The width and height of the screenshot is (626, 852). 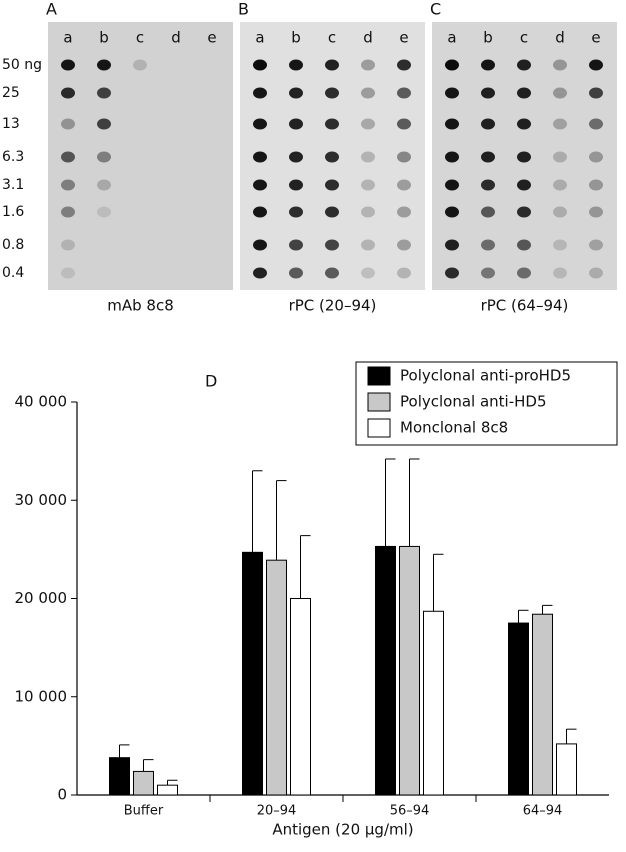 I want to click on row-label: 50 ng, so click(x=22, y=65).